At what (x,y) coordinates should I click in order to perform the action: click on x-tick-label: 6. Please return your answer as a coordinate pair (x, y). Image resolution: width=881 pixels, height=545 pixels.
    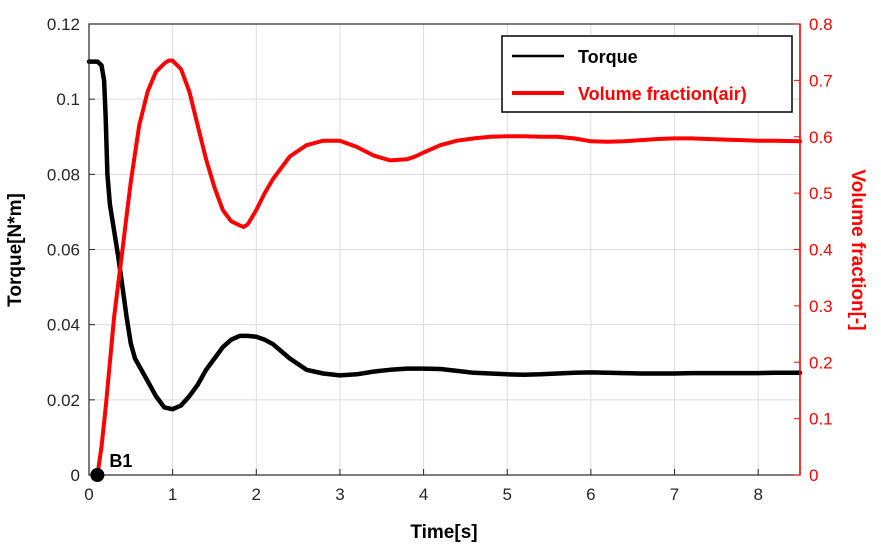
    Looking at the image, I should click on (590, 494).